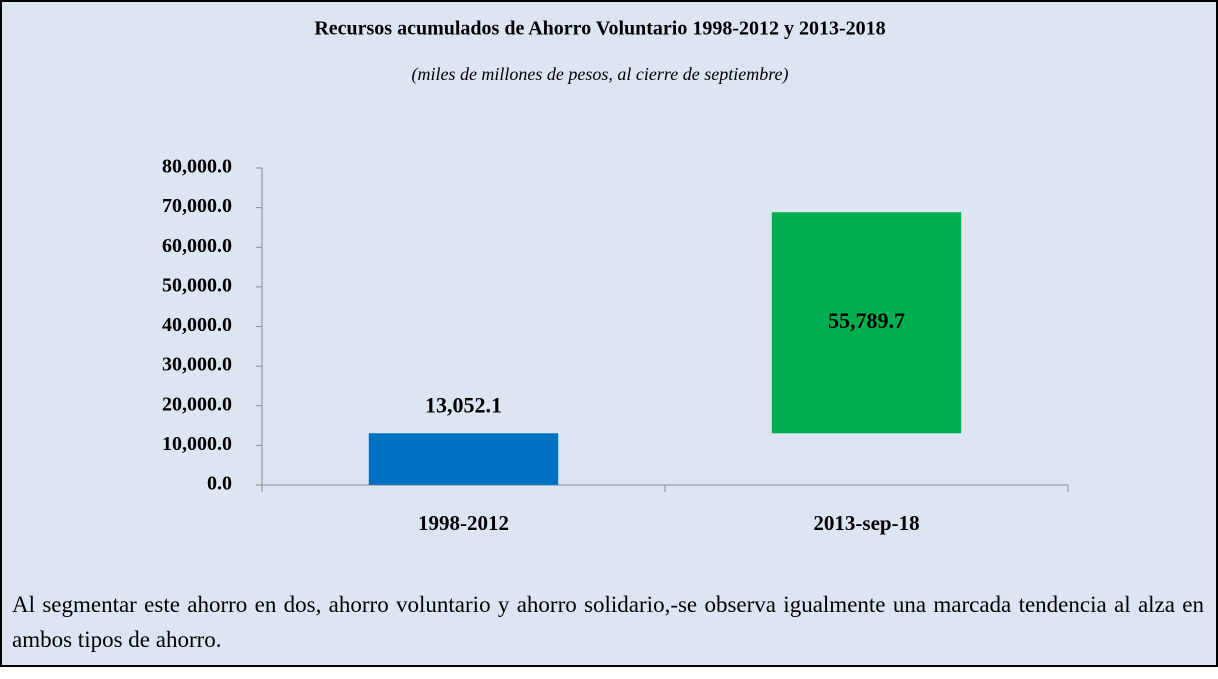 The image size is (1218, 679). Describe the element at coordinates (197, 365) in the screenshot. I see `y-tick-label: 30,000.0` at that location.